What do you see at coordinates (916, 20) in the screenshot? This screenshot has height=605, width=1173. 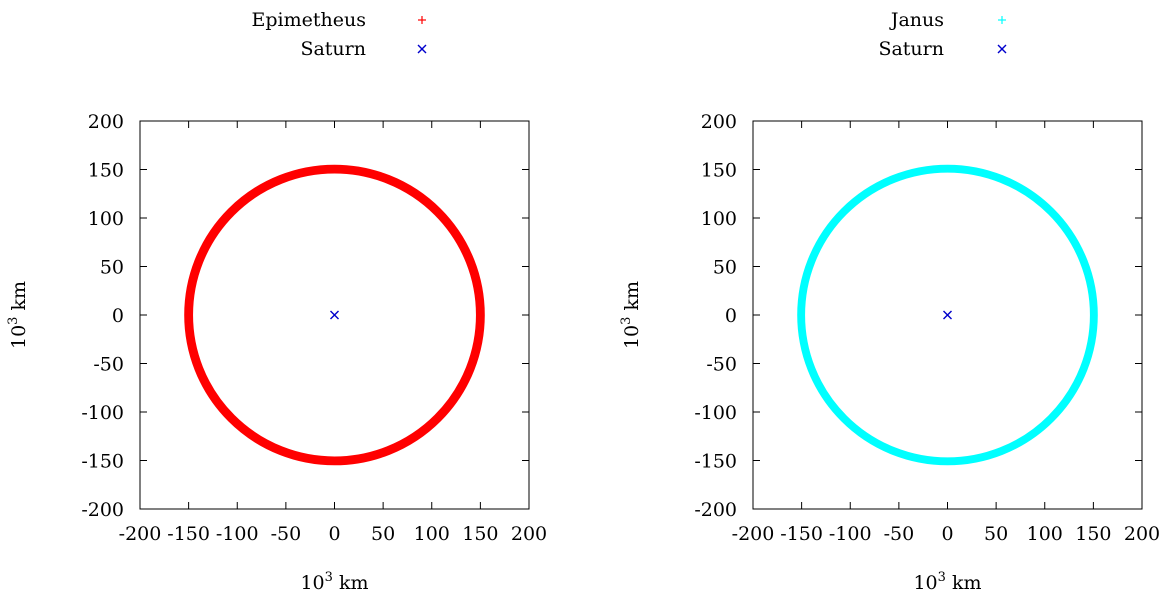 I see `legend-label: Janus` at bounding box center [916, 20].